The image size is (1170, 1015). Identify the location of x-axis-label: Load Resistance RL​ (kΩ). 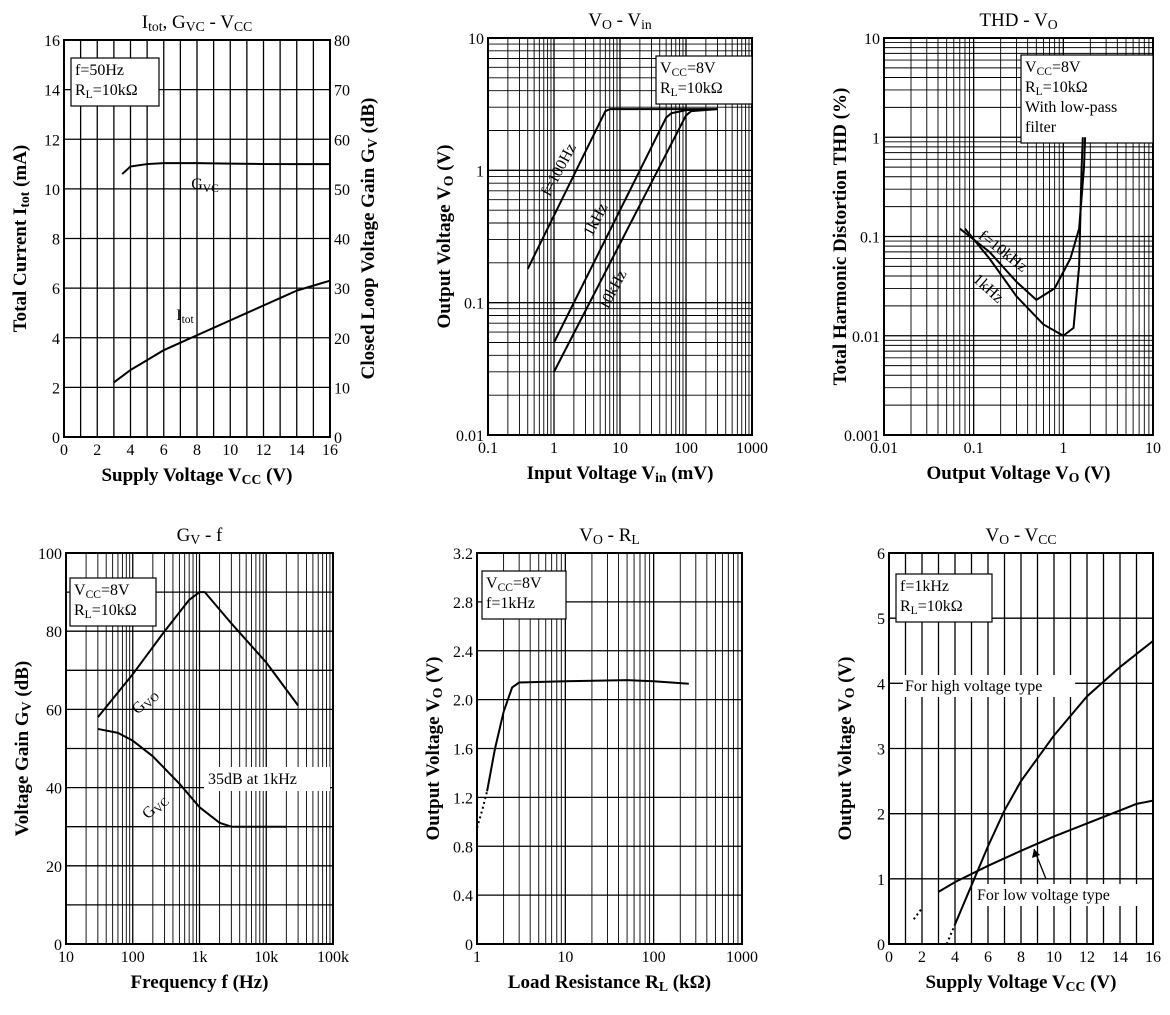
(609, 983).